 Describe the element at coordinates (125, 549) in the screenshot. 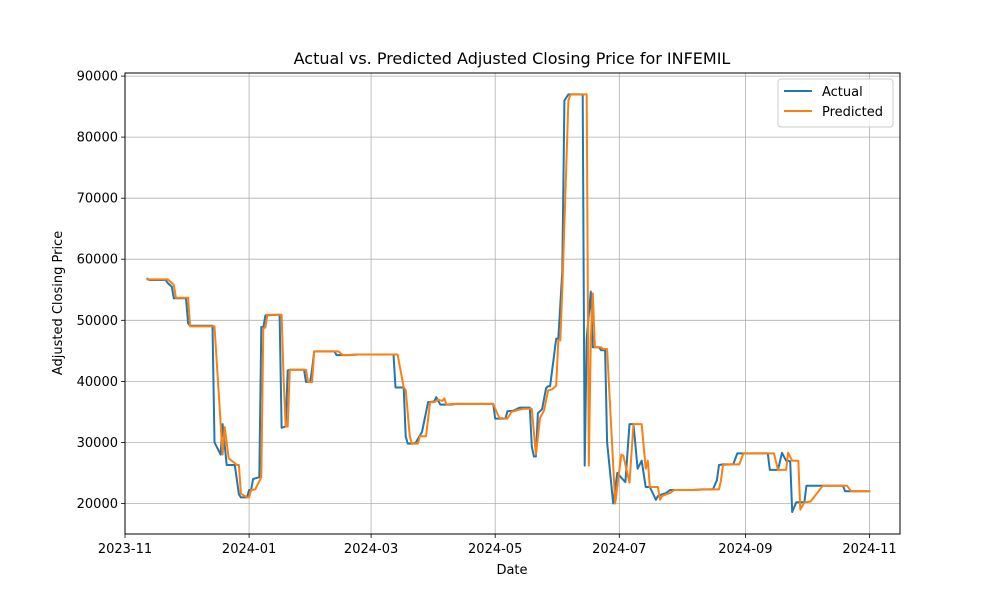

I see `x-tick-label: 2023-11` at that location.